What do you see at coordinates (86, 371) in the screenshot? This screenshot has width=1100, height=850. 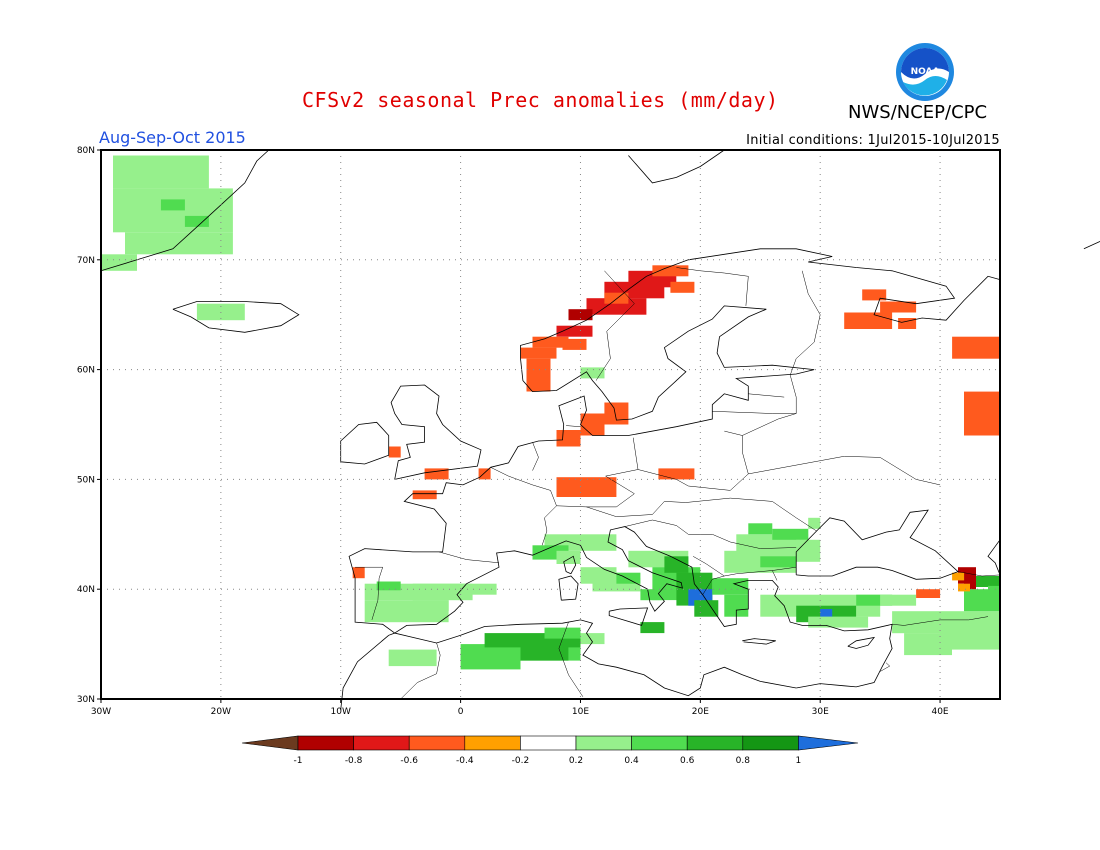 I see `lat-label: 60N` at bounding box center [86, 371].